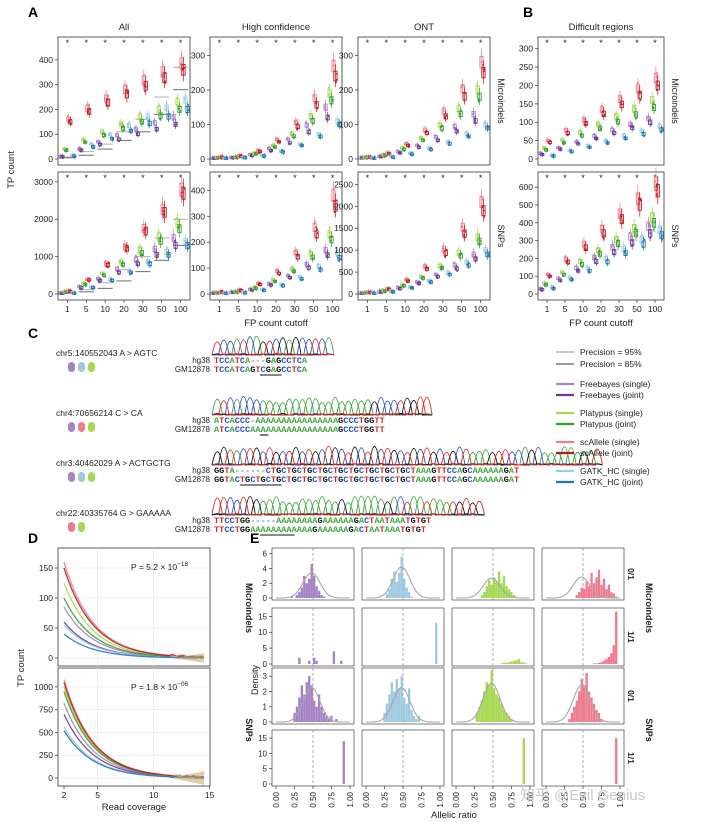 This screenshot has width=720, height=822. I want to click on a-hc-snp-xtick-label: 5, so click(238, 309).